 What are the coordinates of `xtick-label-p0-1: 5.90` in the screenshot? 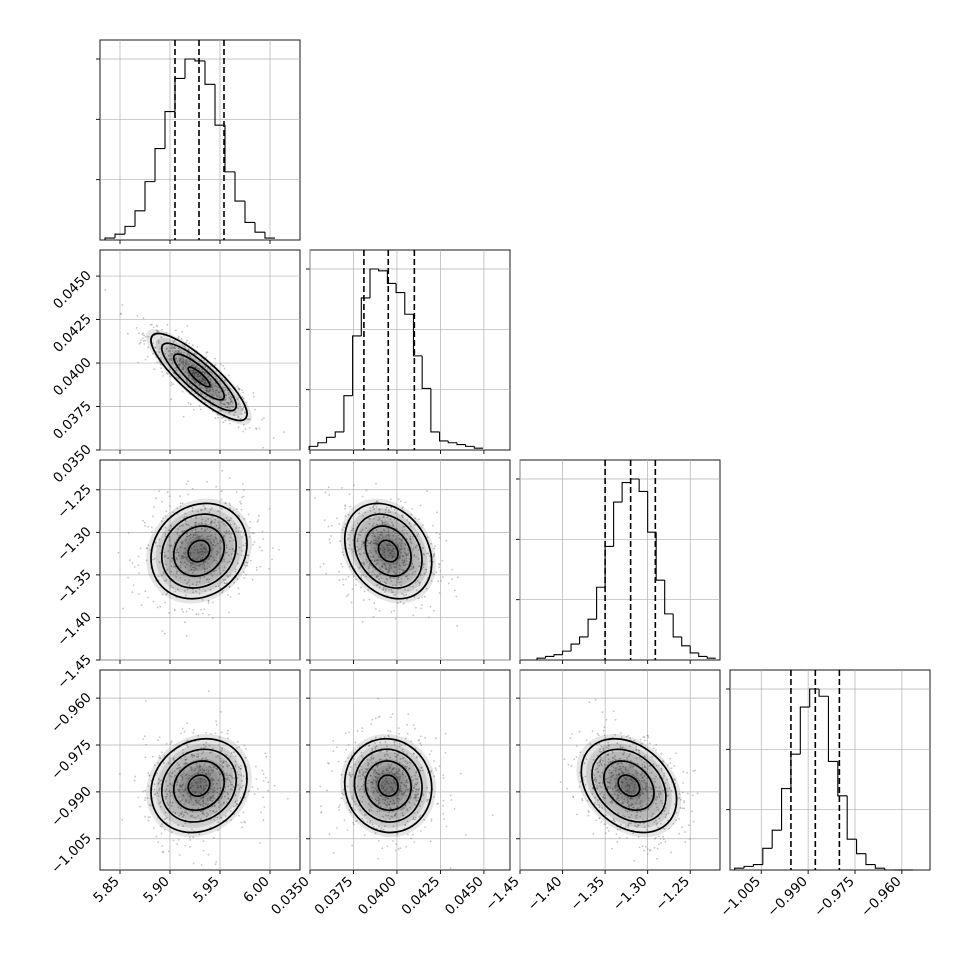 It's located at (156, 890).